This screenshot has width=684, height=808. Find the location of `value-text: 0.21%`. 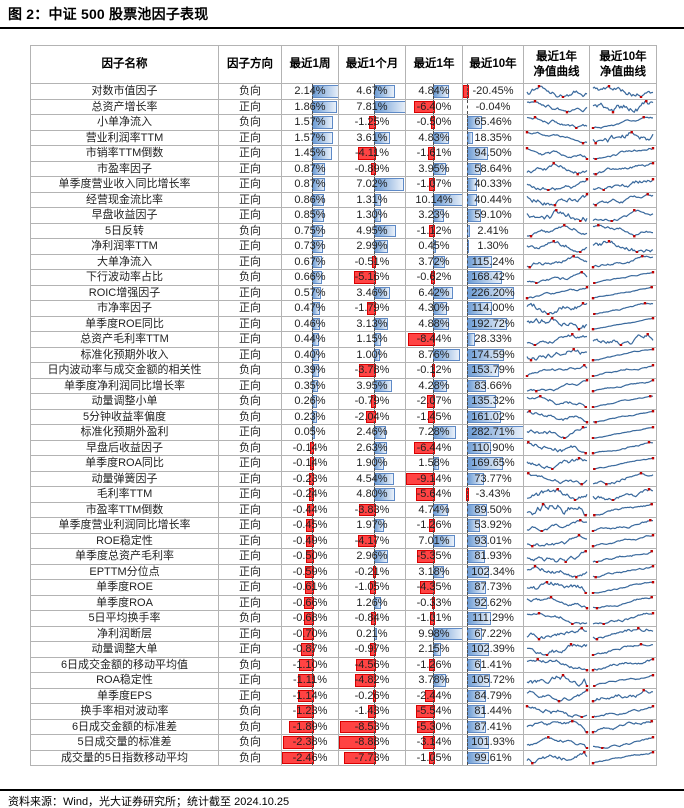

value-text: 0.21% is located at coordinates (372, 633).